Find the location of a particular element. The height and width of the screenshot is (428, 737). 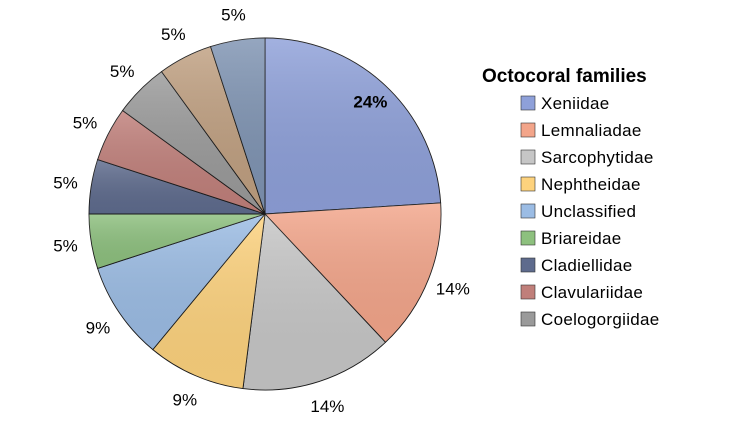

legend-title: Octocoral families is located at coordinates (564, 76).